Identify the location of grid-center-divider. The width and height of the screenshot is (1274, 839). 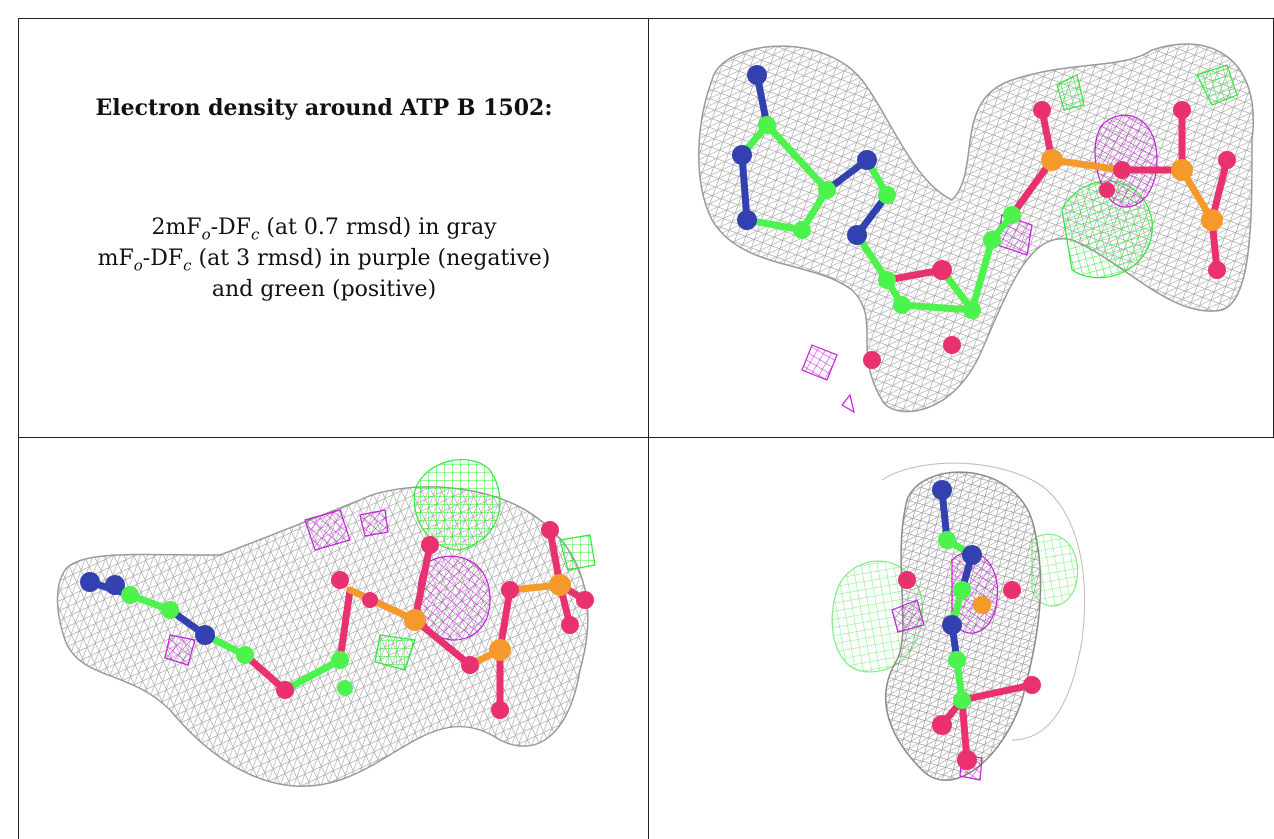
(648, 428).